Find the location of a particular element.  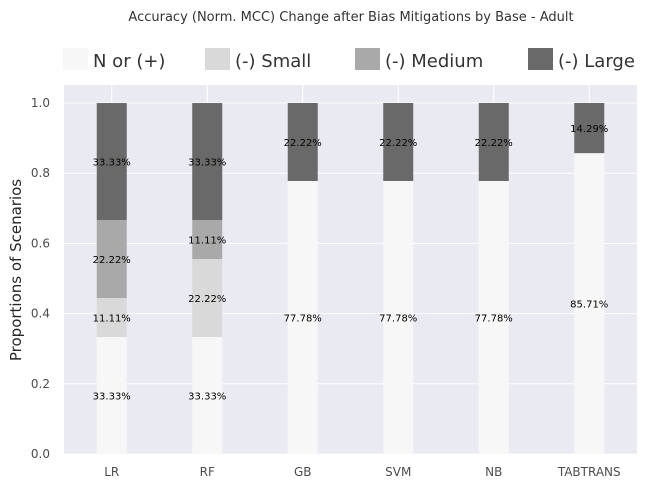

y-tick-label: 0.6 is located at coordinates (40, 243).